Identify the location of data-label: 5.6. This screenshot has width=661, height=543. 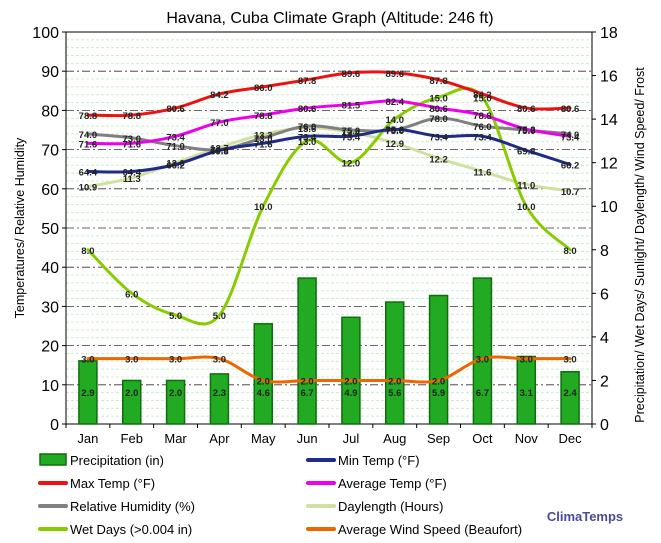
(394, 393).